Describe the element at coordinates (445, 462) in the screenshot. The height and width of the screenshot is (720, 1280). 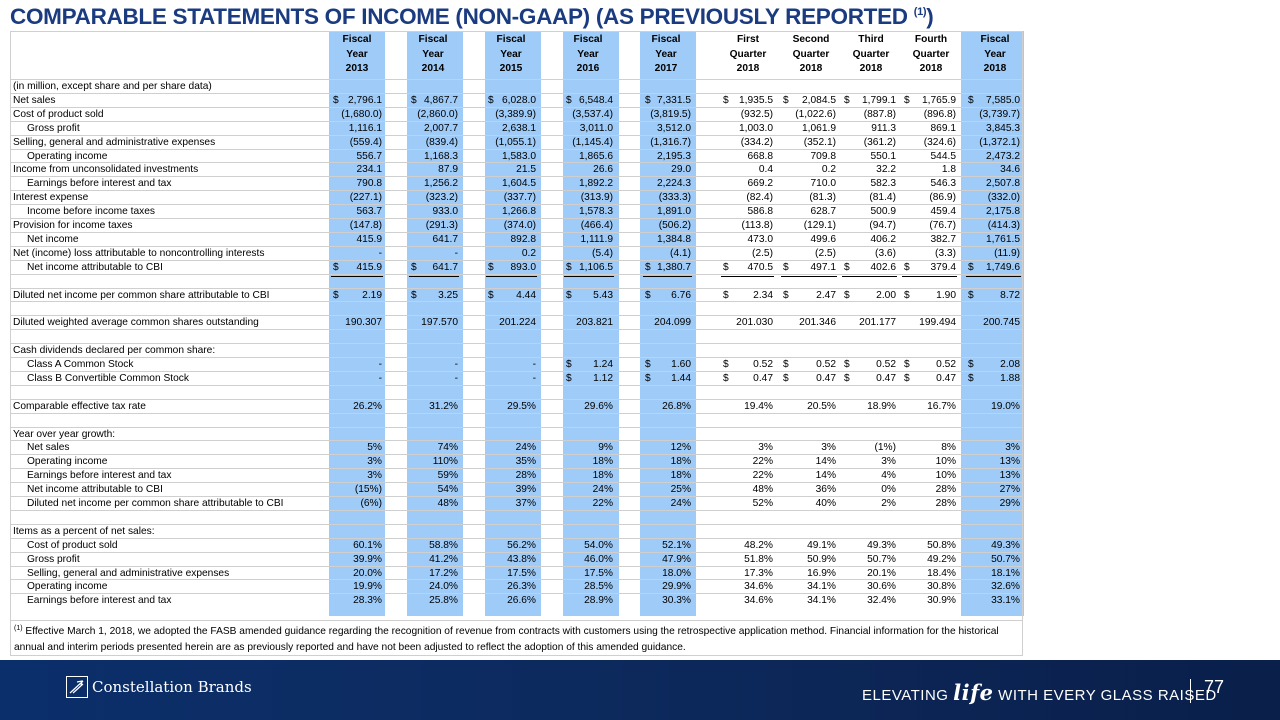
I see `table-cell: 110%` at that location.